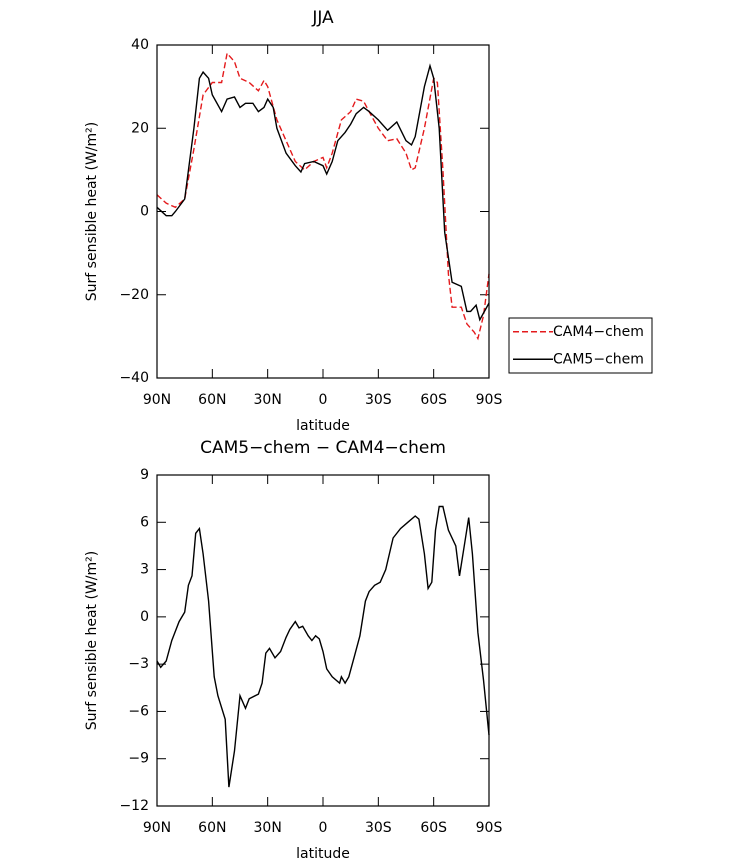 Image resolution: width=733 pixels, height=866 pixels. Describe the element at coordinates (134, 806) in the screenshot. I see `y-tick-label: −12` at that location.